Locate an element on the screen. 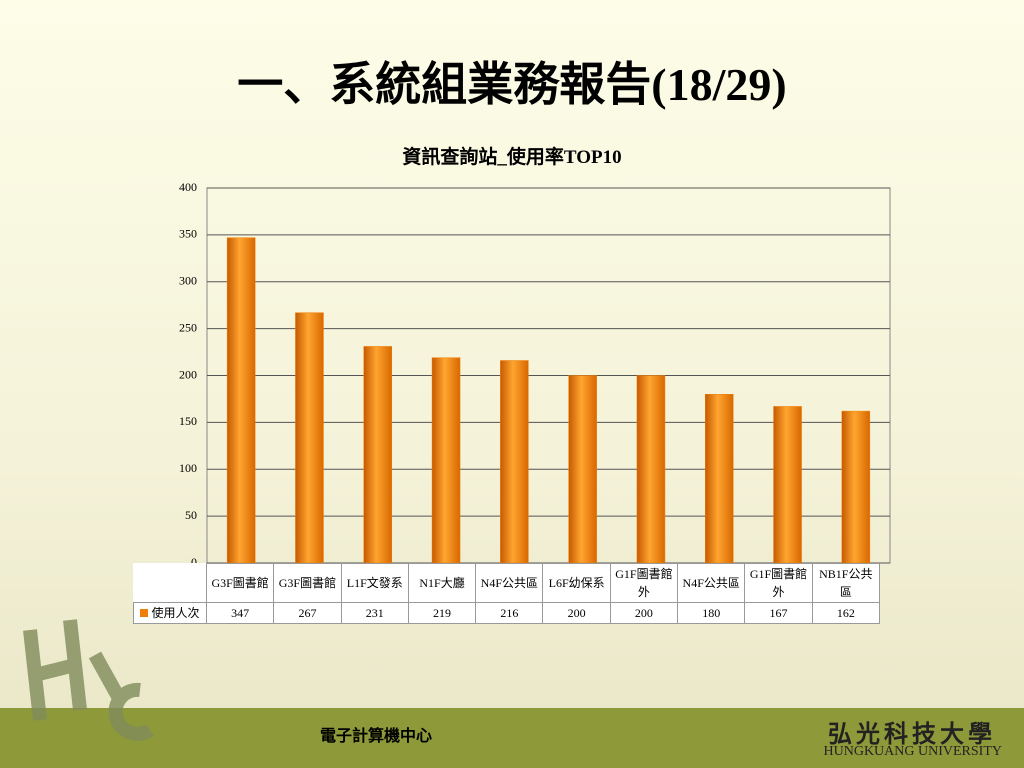 Image resolution: width=1024 pixels, height=768 pixels. y-tick-label: 400 is located at coordinates (188, 187).